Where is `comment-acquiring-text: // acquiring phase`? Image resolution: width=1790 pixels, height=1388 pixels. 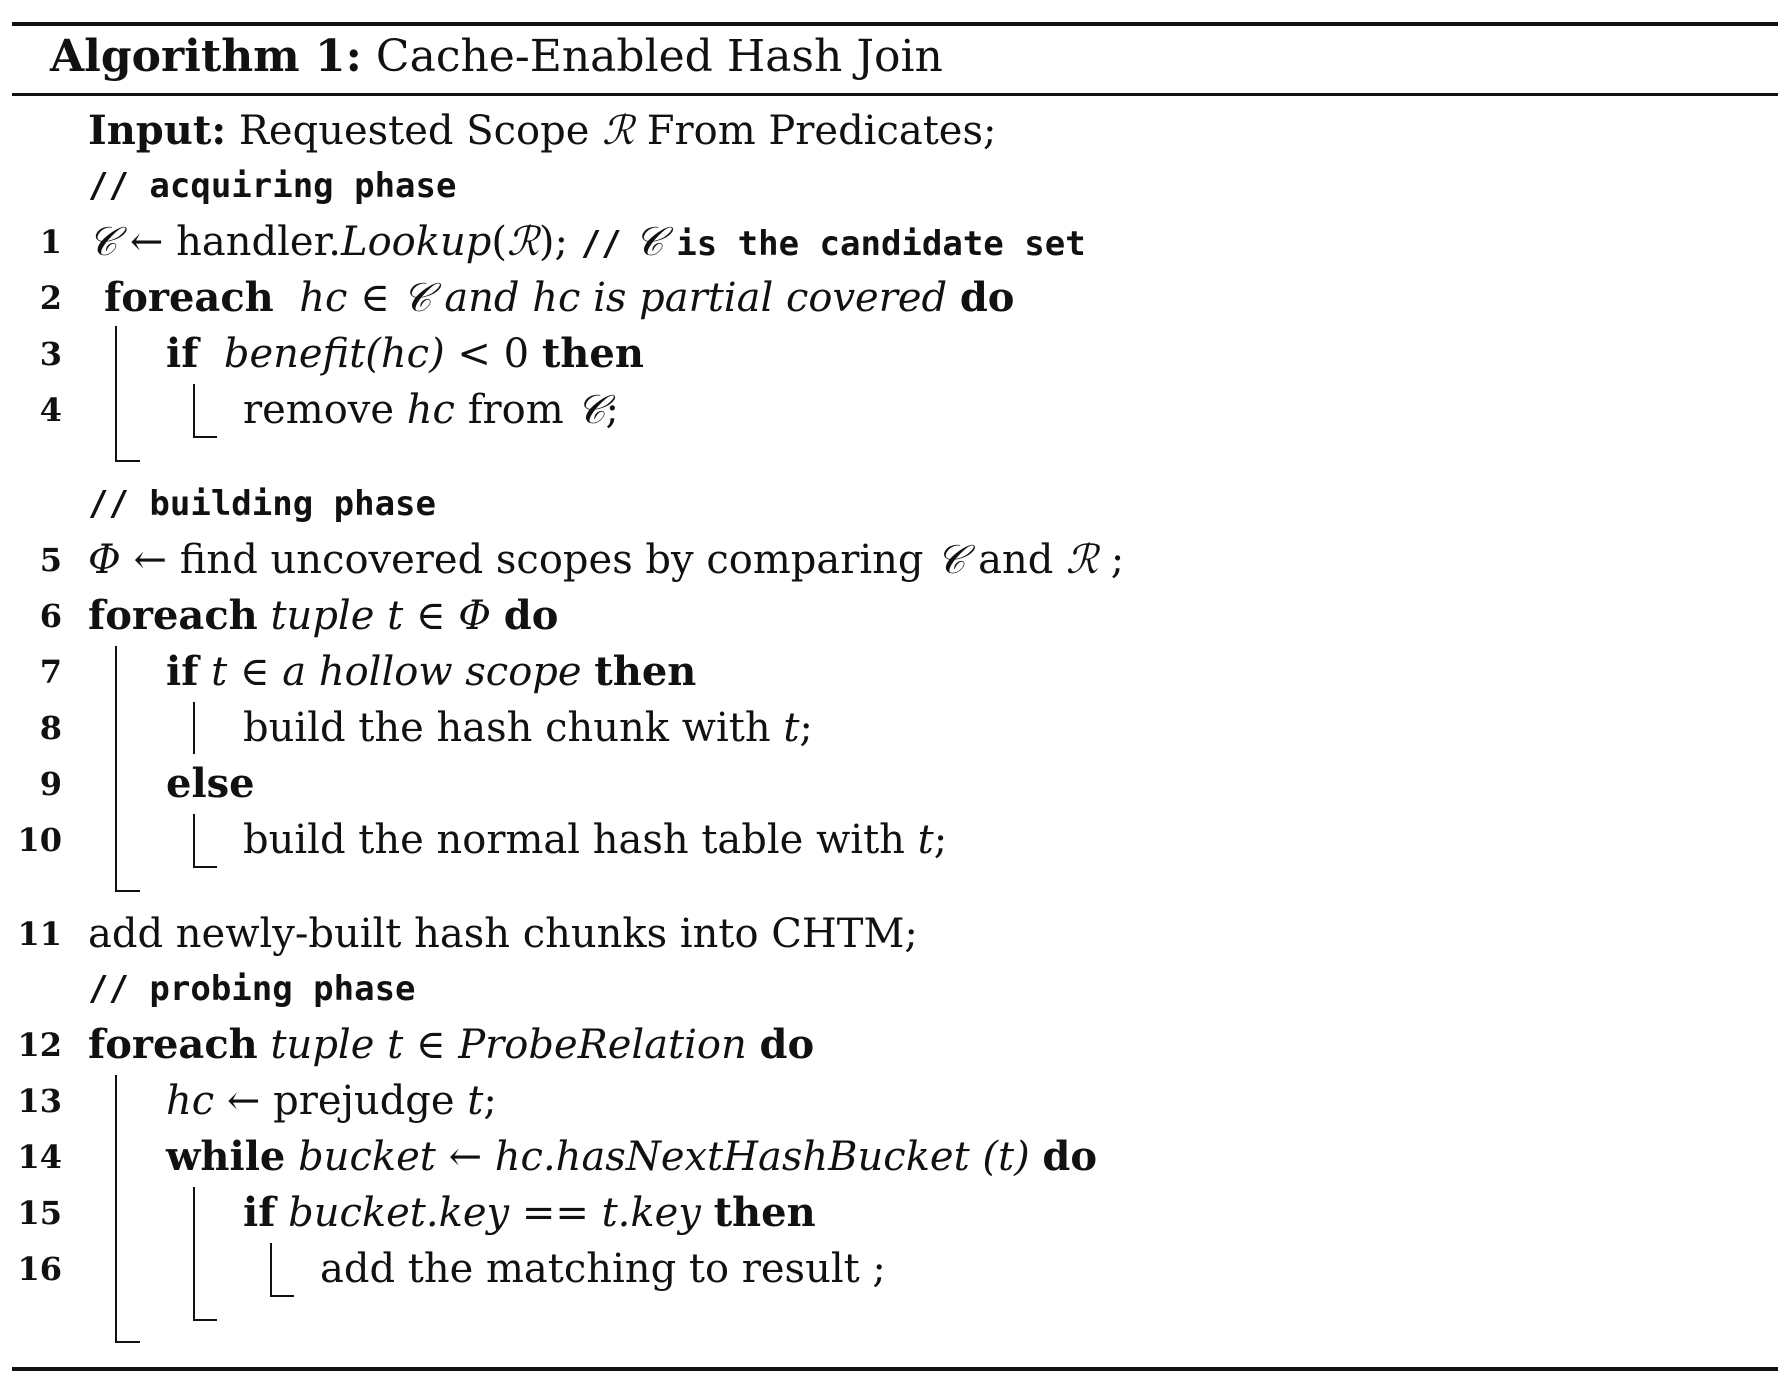
comment-acquiring-text: // acquiring phase is located at coordinates (272, 186).